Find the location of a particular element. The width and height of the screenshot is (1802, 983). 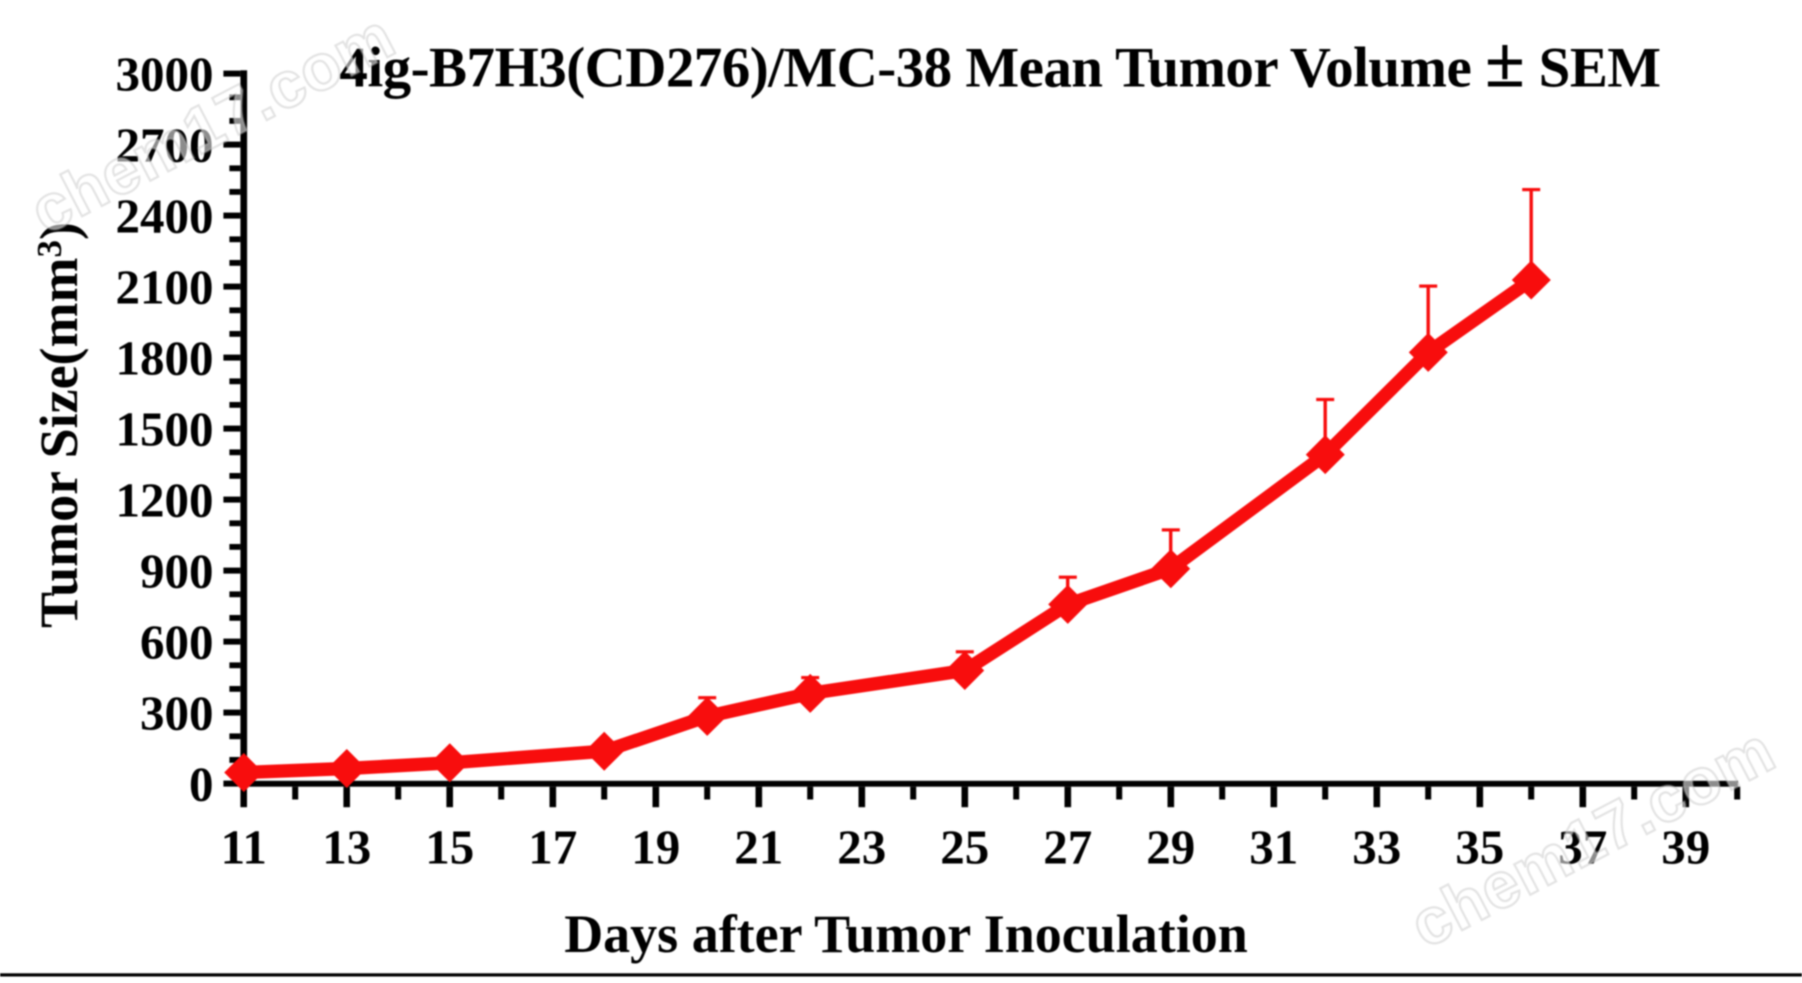

svg-text: 23 is located at coordinates (861, 847).